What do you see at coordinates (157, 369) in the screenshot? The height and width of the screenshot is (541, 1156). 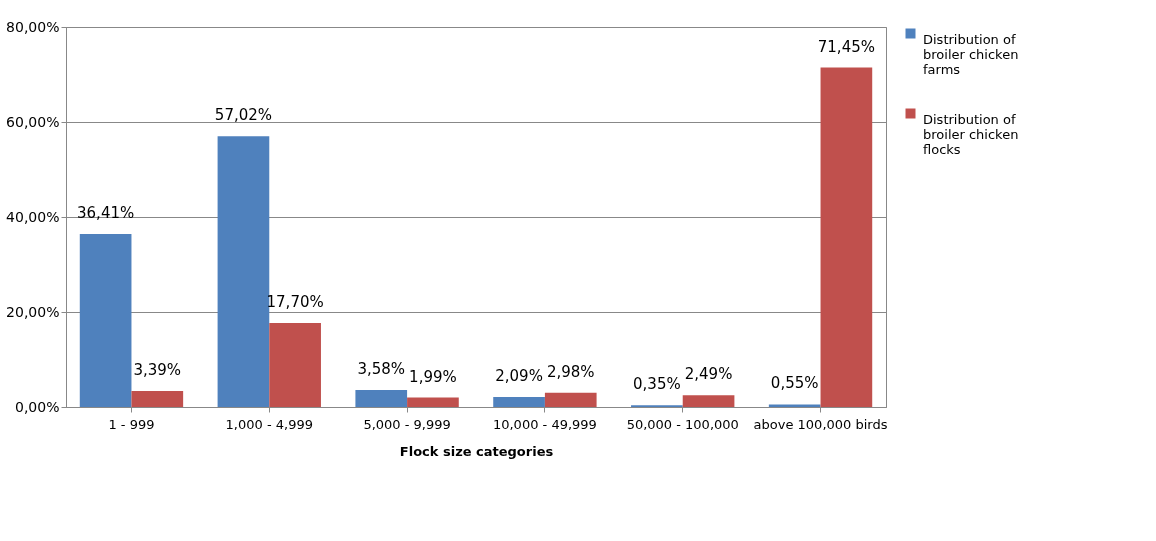 I see `data-label: 3,39%` at bounding box center [157, 369].